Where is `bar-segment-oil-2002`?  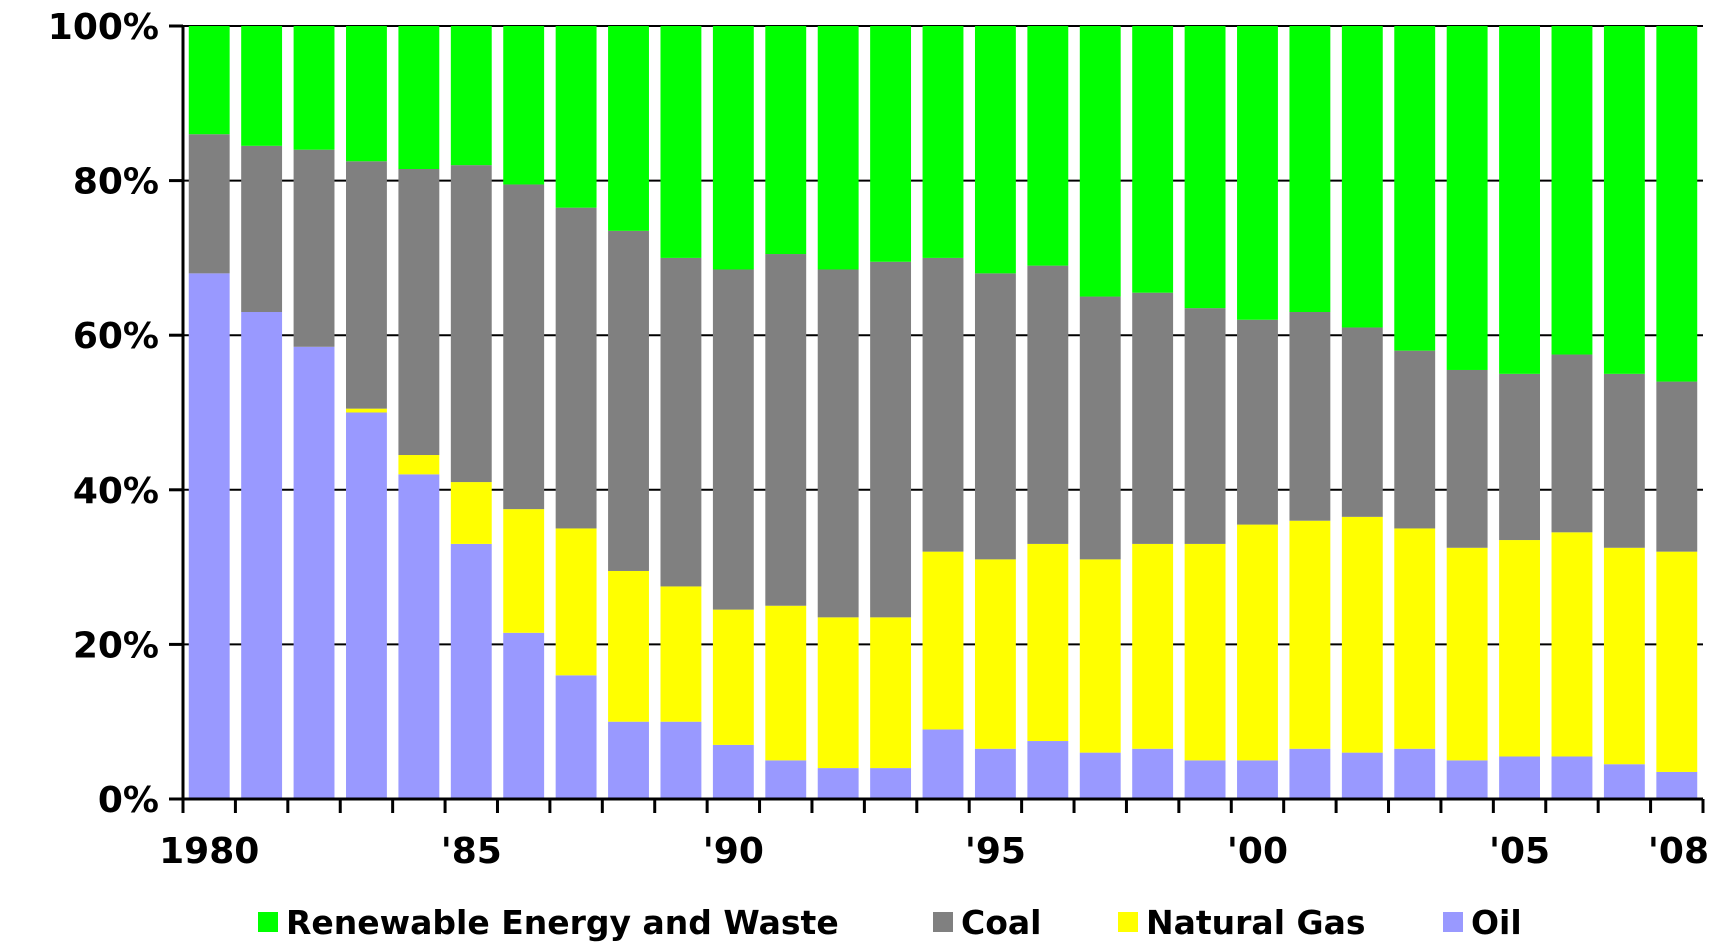 bar-segment-oil-2002 is located at coordinates (1362, 775).